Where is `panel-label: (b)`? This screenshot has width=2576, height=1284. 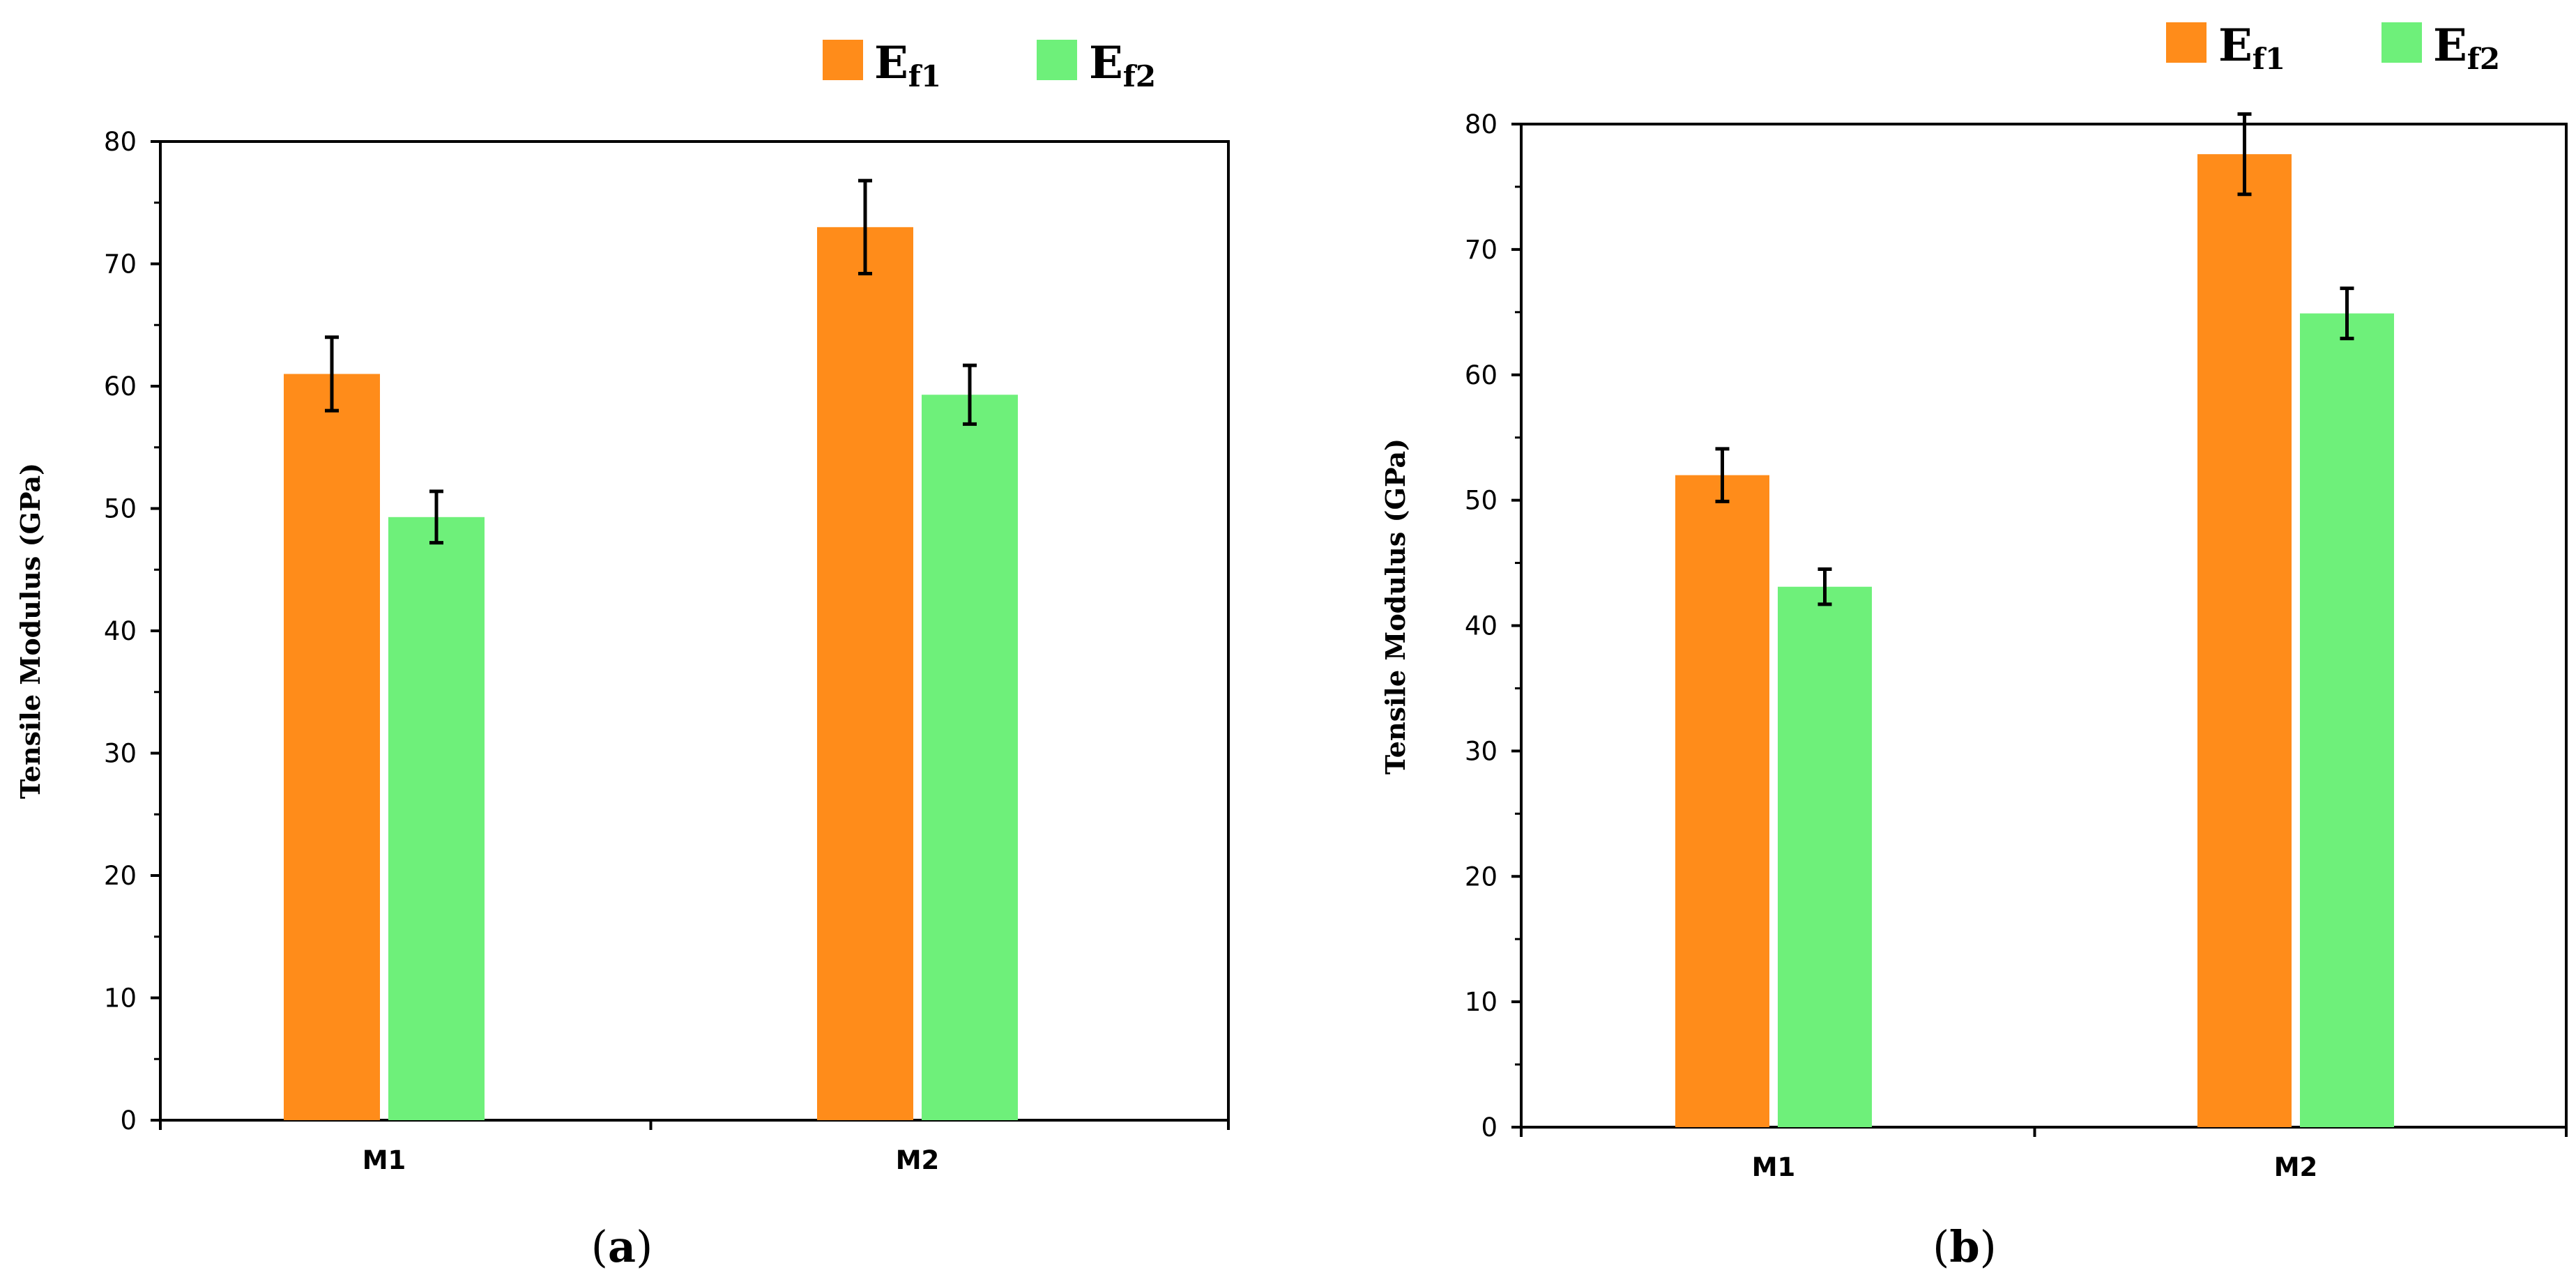
panel-label: (b) is located at coordinates (1965, 1246).